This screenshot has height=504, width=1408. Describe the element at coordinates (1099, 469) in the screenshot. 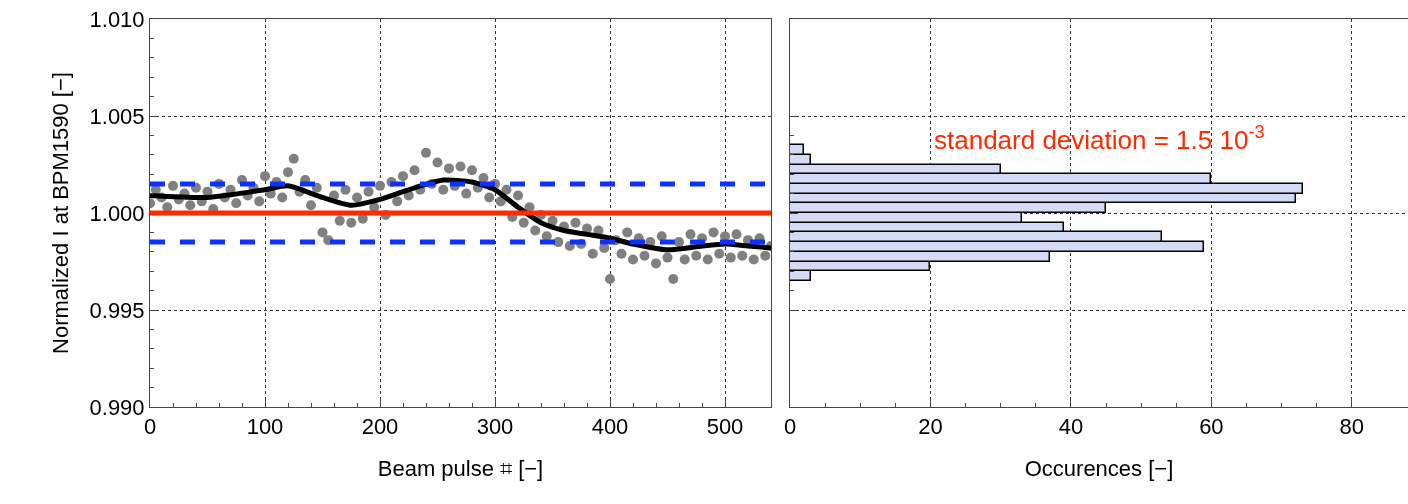

I see `x-axis-title: Occurences [−]` at that location.